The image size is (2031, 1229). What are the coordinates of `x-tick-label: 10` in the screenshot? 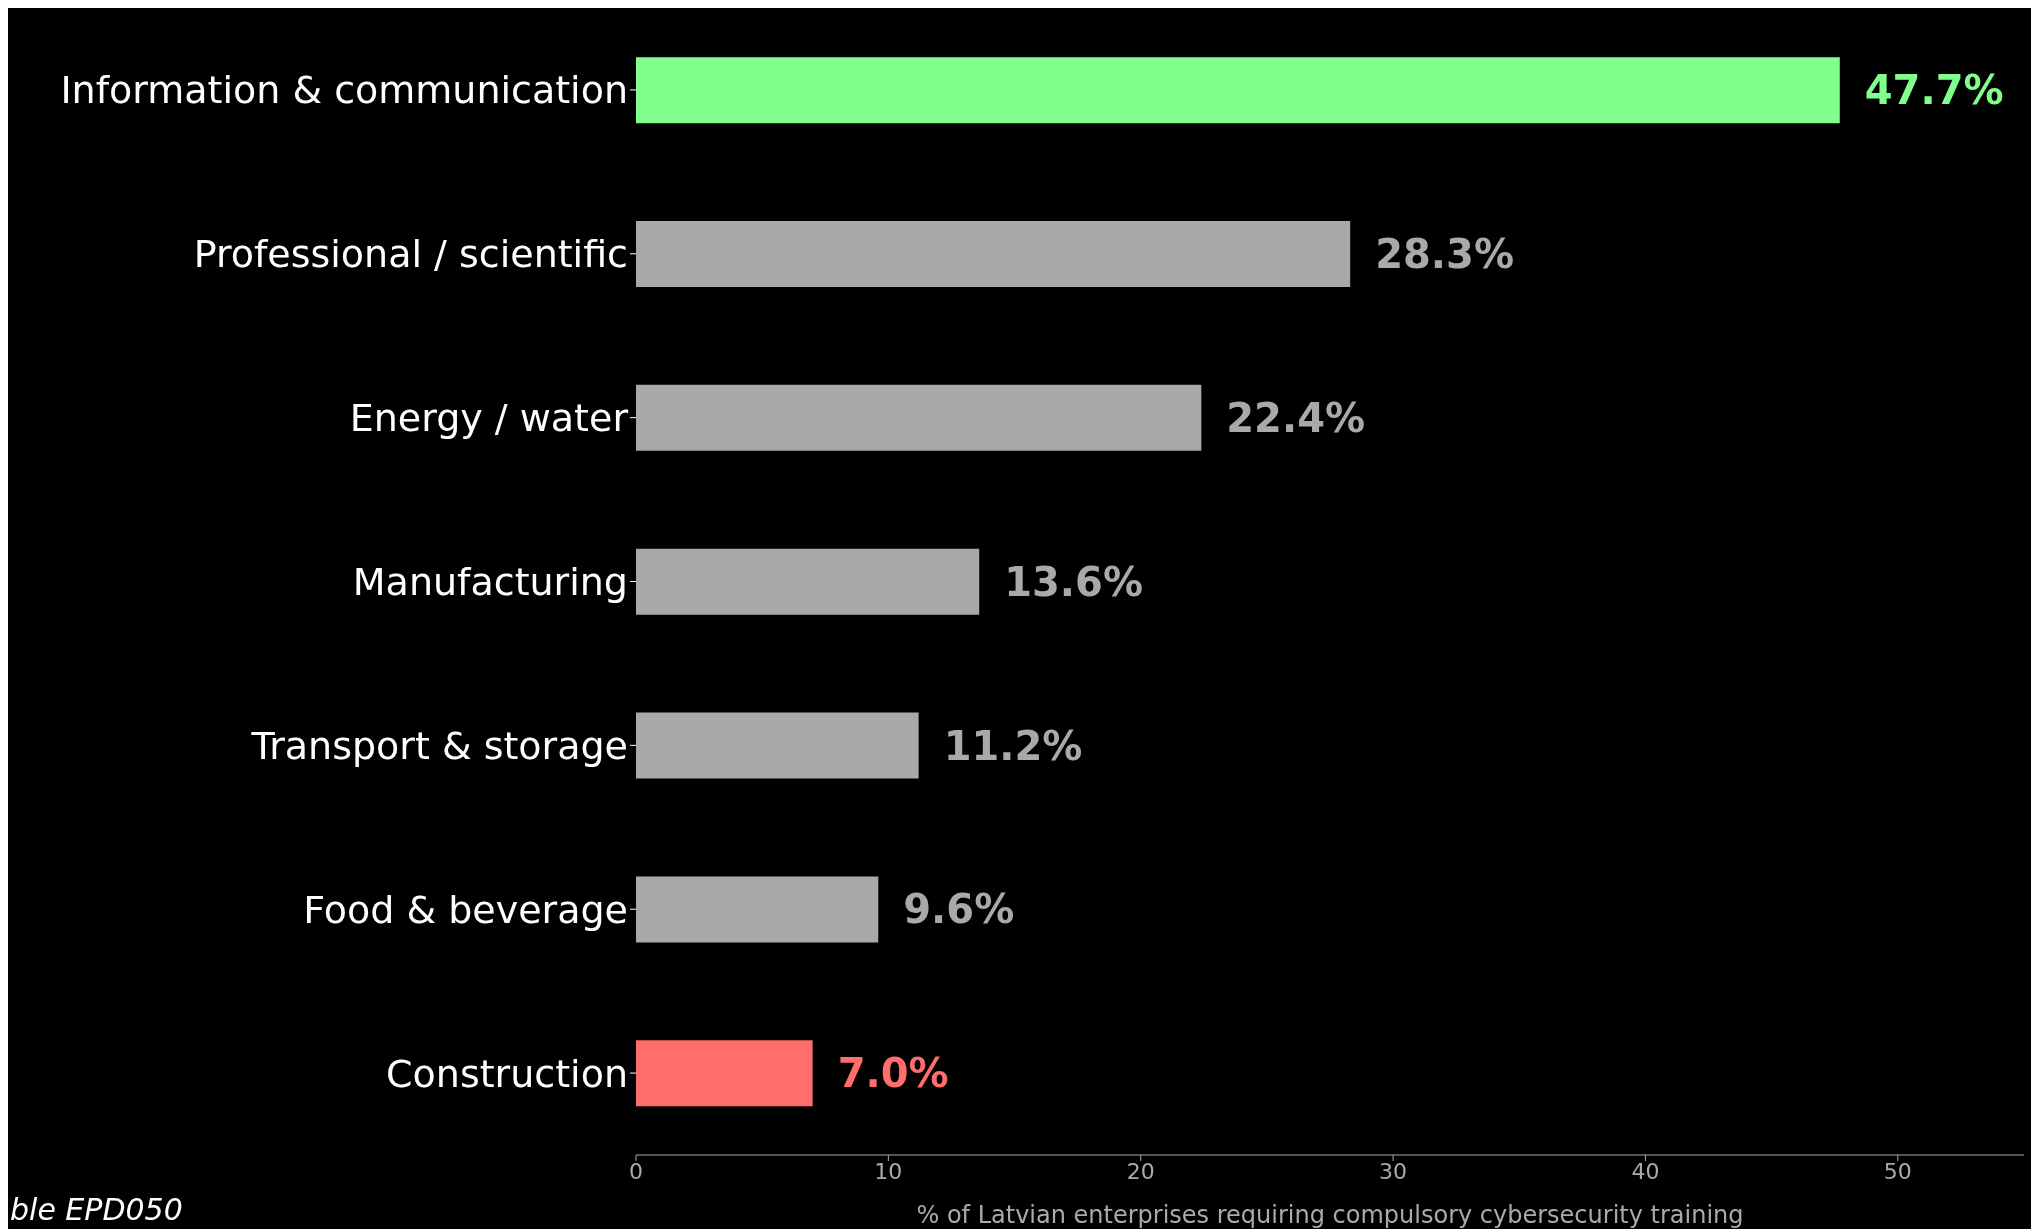 It's located at (888, 1171).